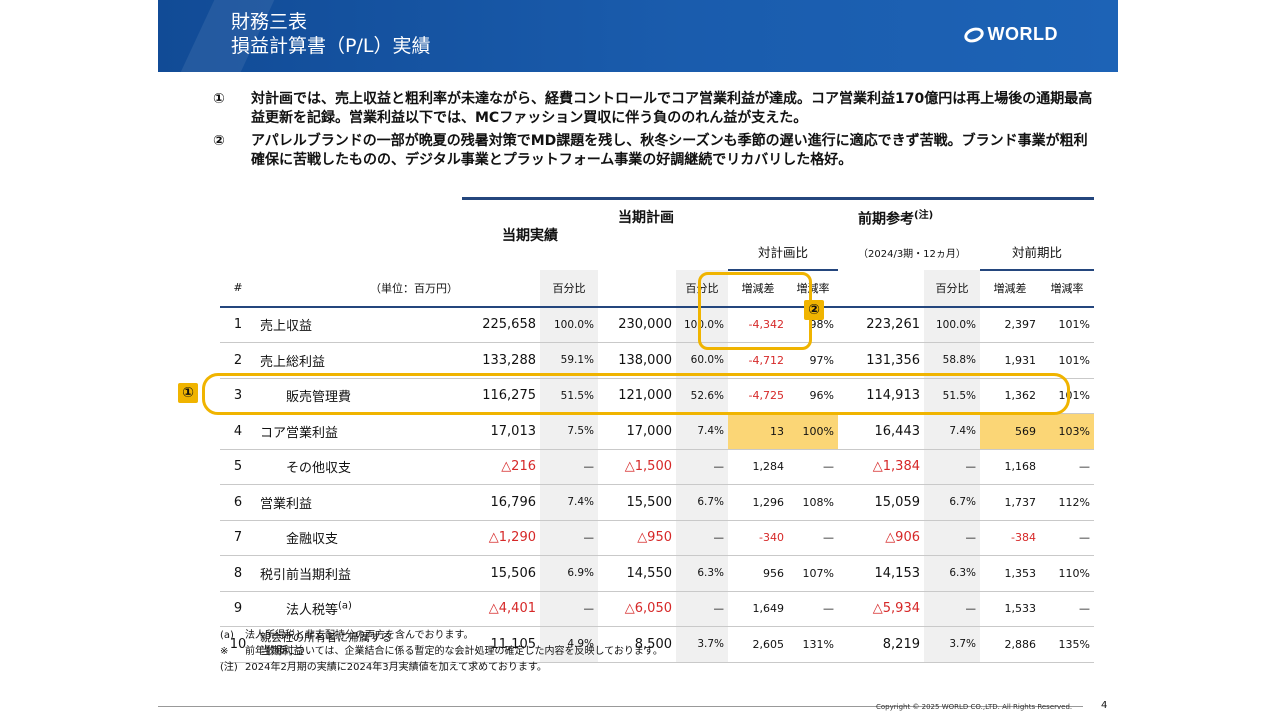  What do you see at coordinates (312, 611) in the screenshot?
I see `row-label-text: 法人税等` at bounding box center [312, 611].